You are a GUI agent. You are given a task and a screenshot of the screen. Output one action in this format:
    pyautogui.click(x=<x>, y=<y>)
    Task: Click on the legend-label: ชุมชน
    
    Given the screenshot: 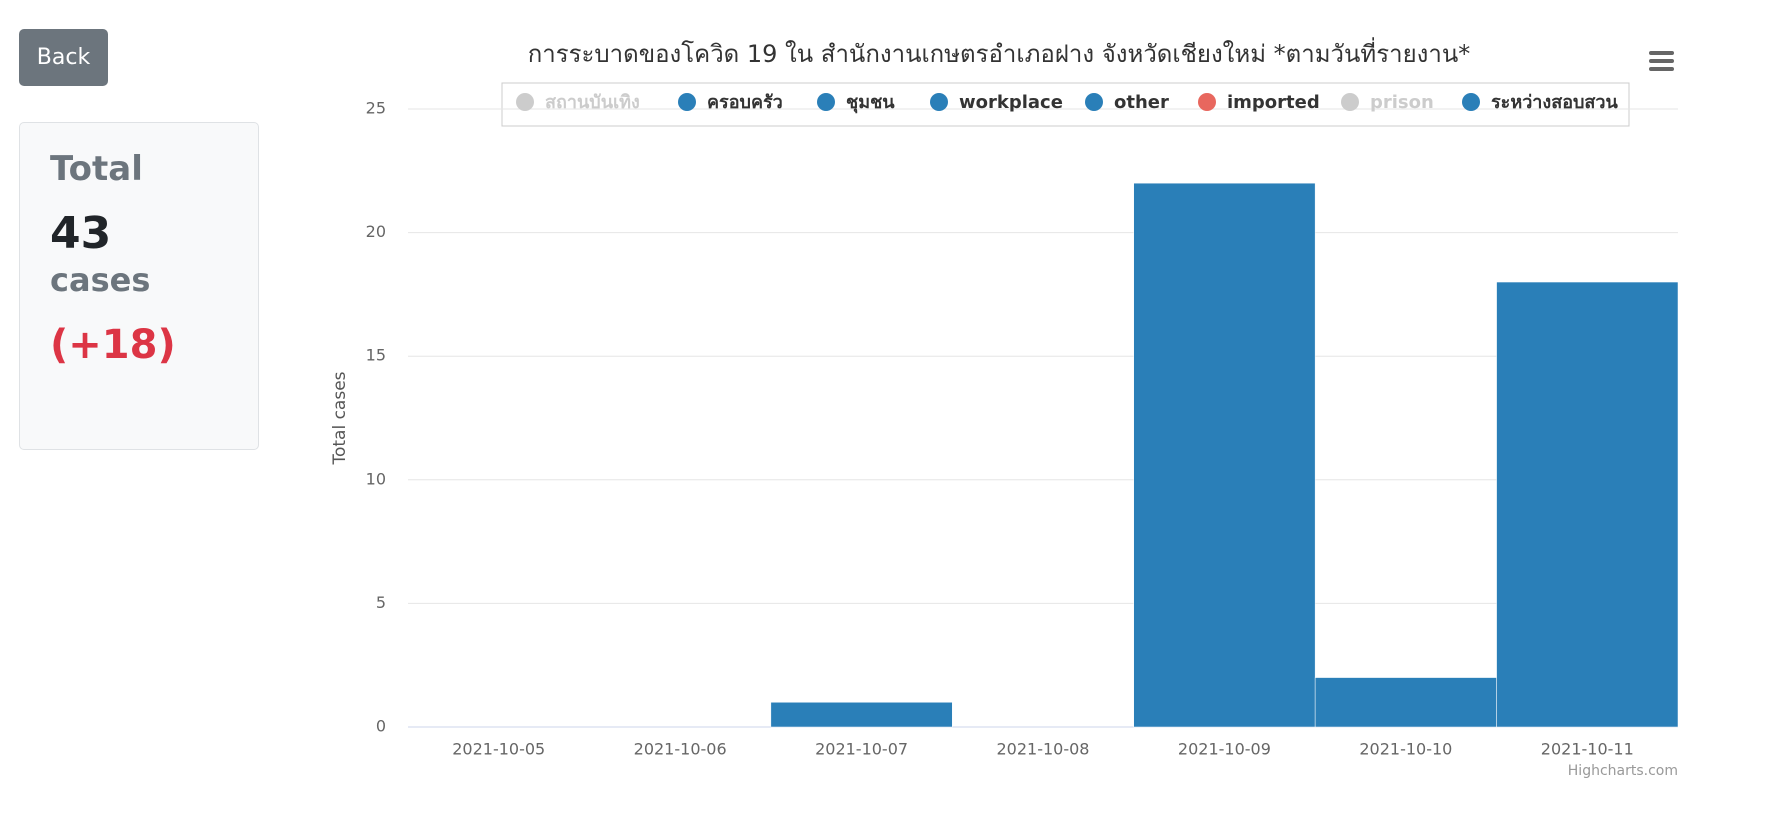 What is the action you would take?
    pyautogui.click(x=870, y=103)
    